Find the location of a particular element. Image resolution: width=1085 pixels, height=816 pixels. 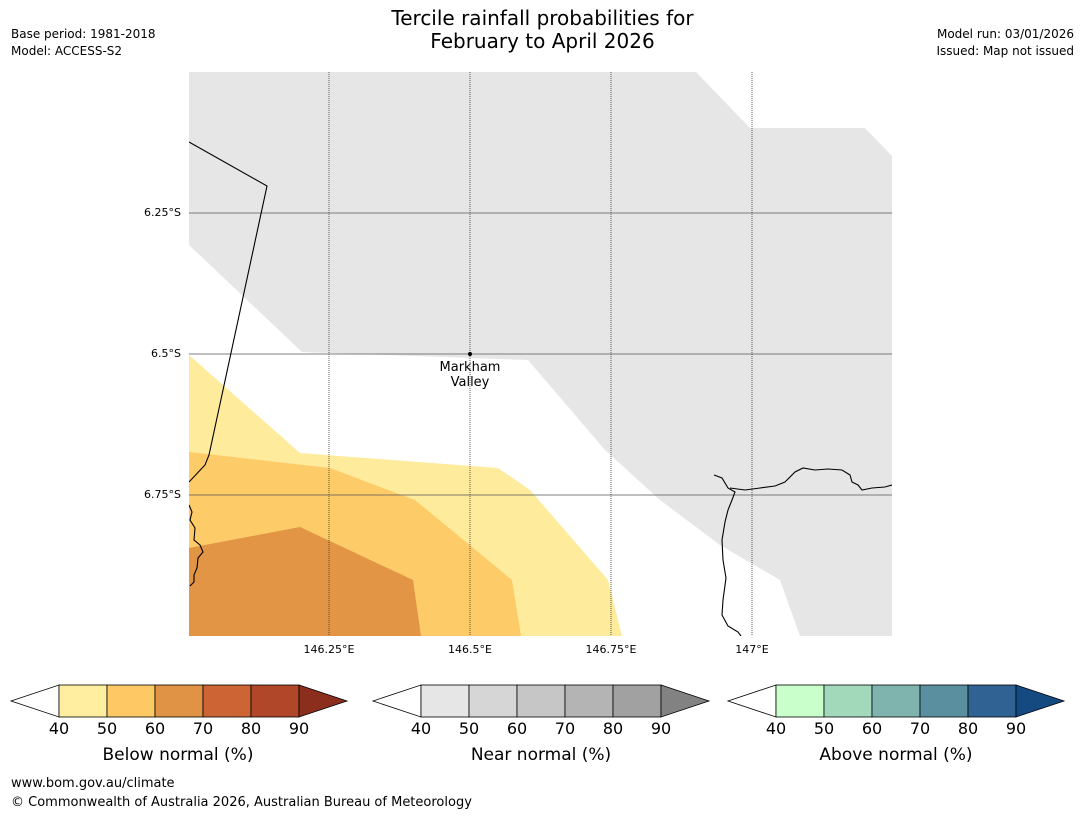

title-line-1: Tercile rainfall probabilities for is located at coordinates (542, 18).